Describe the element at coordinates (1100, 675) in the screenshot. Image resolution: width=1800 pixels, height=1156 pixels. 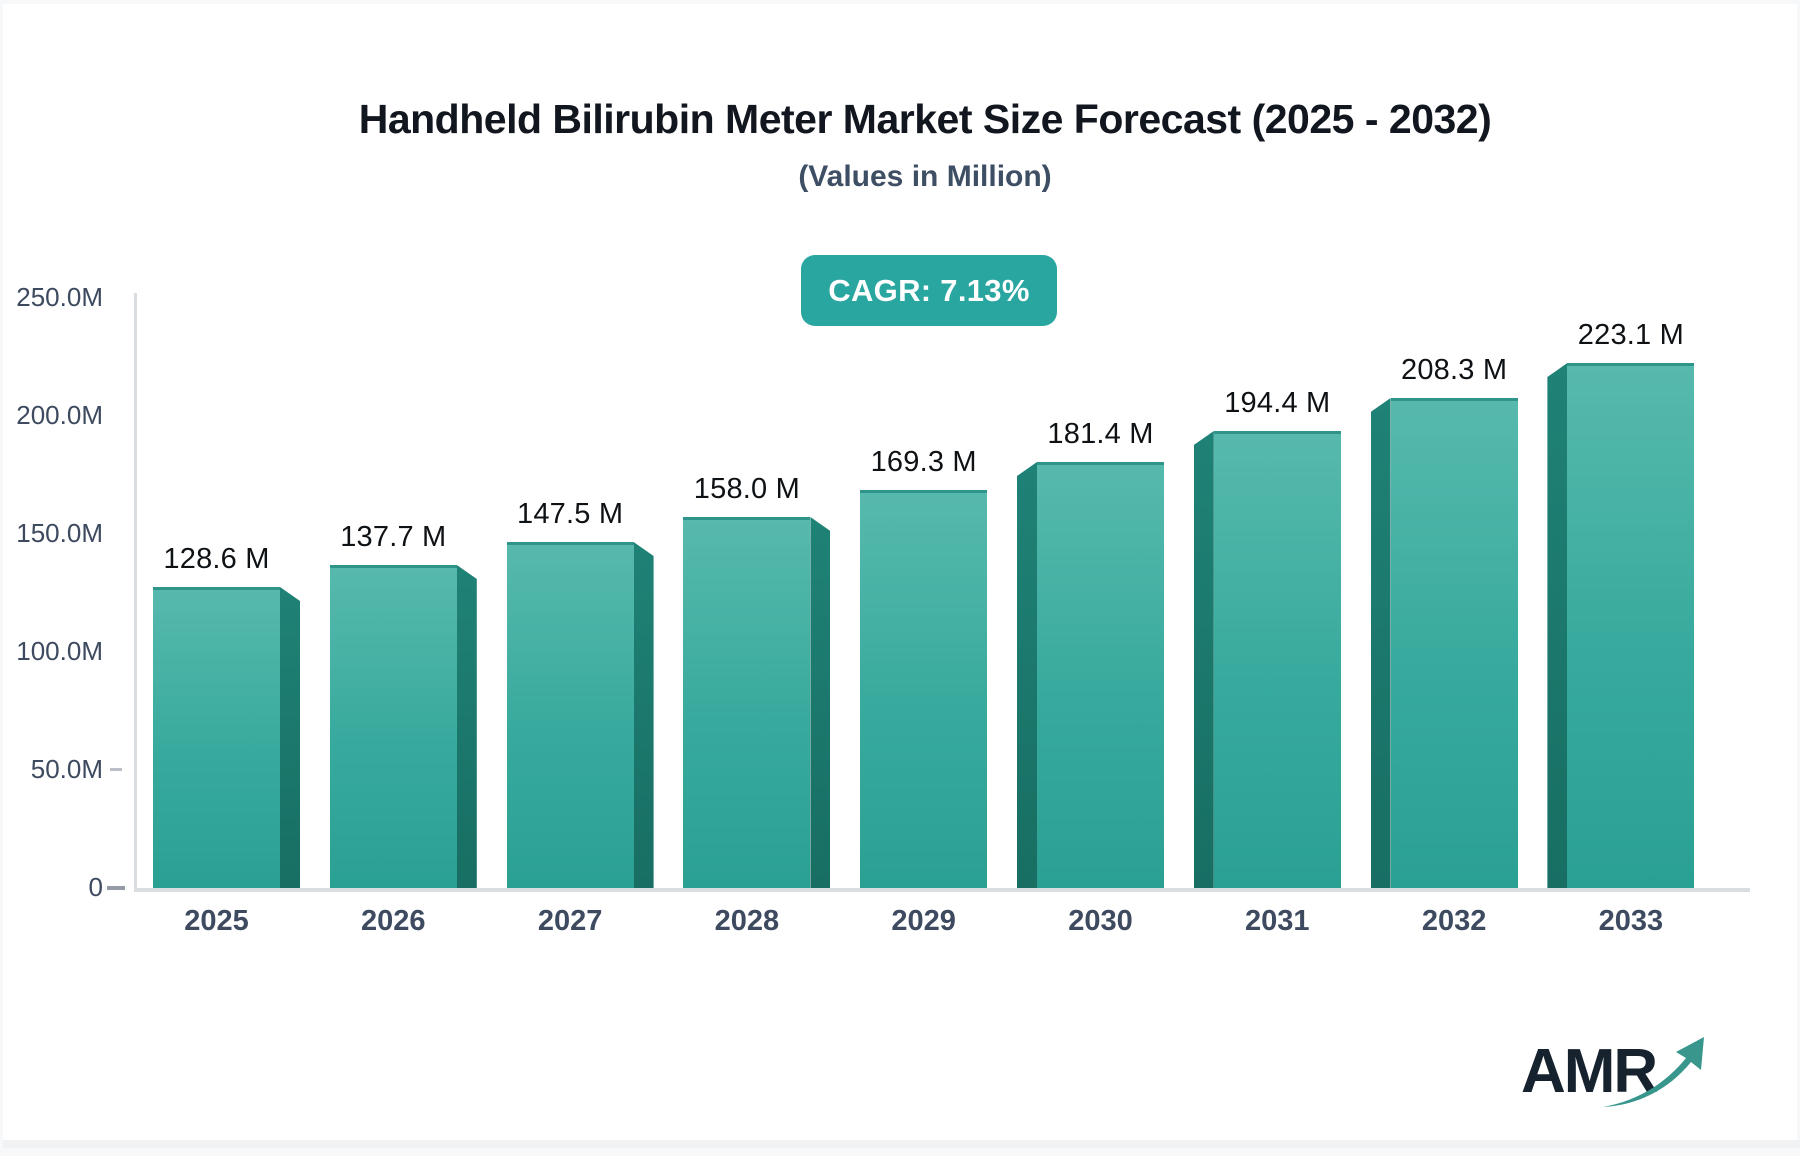
I see `bar-2030` at that location.